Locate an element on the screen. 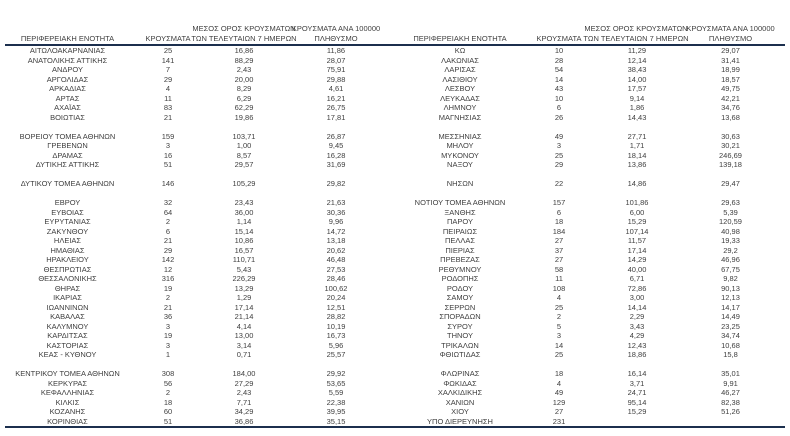  avg7-cell: 110,71 is located at coordinates (244, 259).